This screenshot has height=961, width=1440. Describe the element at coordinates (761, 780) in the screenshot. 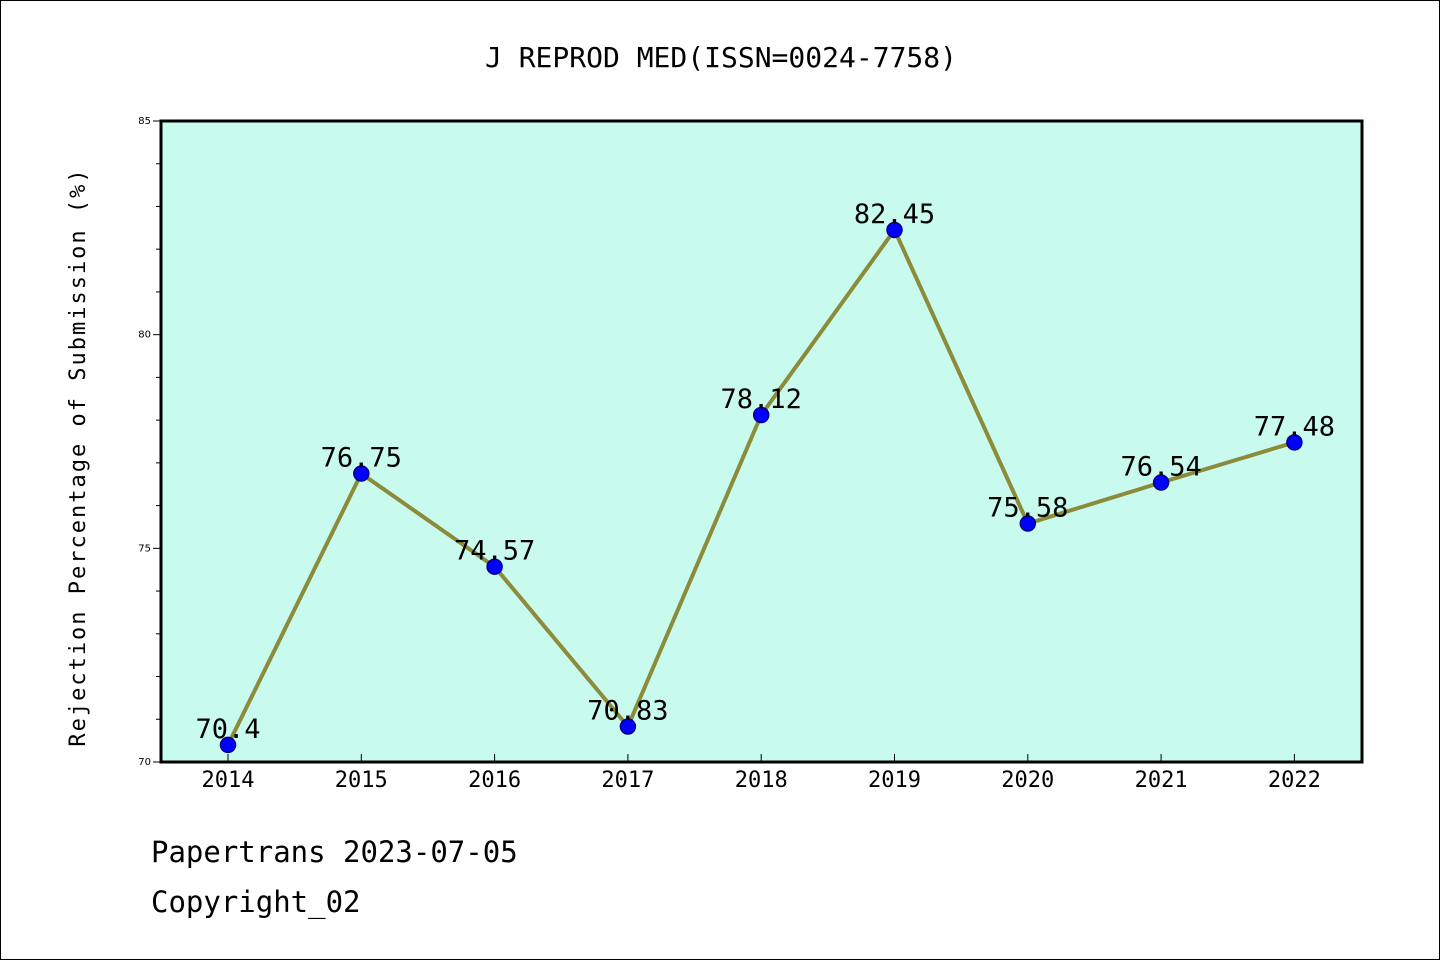

I see `x-tick-label: 2018` at that location.